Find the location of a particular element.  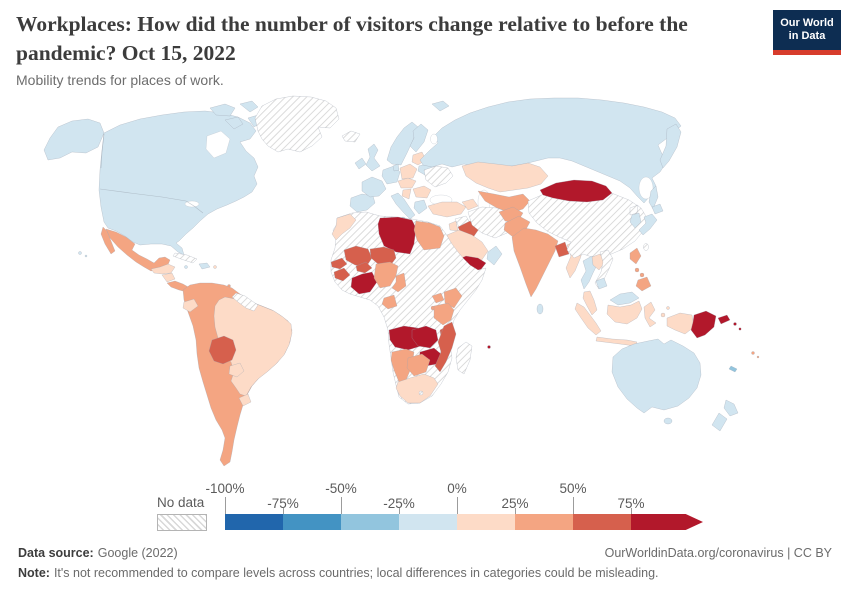

no-data-swatch is located at coordinates (182, 522).